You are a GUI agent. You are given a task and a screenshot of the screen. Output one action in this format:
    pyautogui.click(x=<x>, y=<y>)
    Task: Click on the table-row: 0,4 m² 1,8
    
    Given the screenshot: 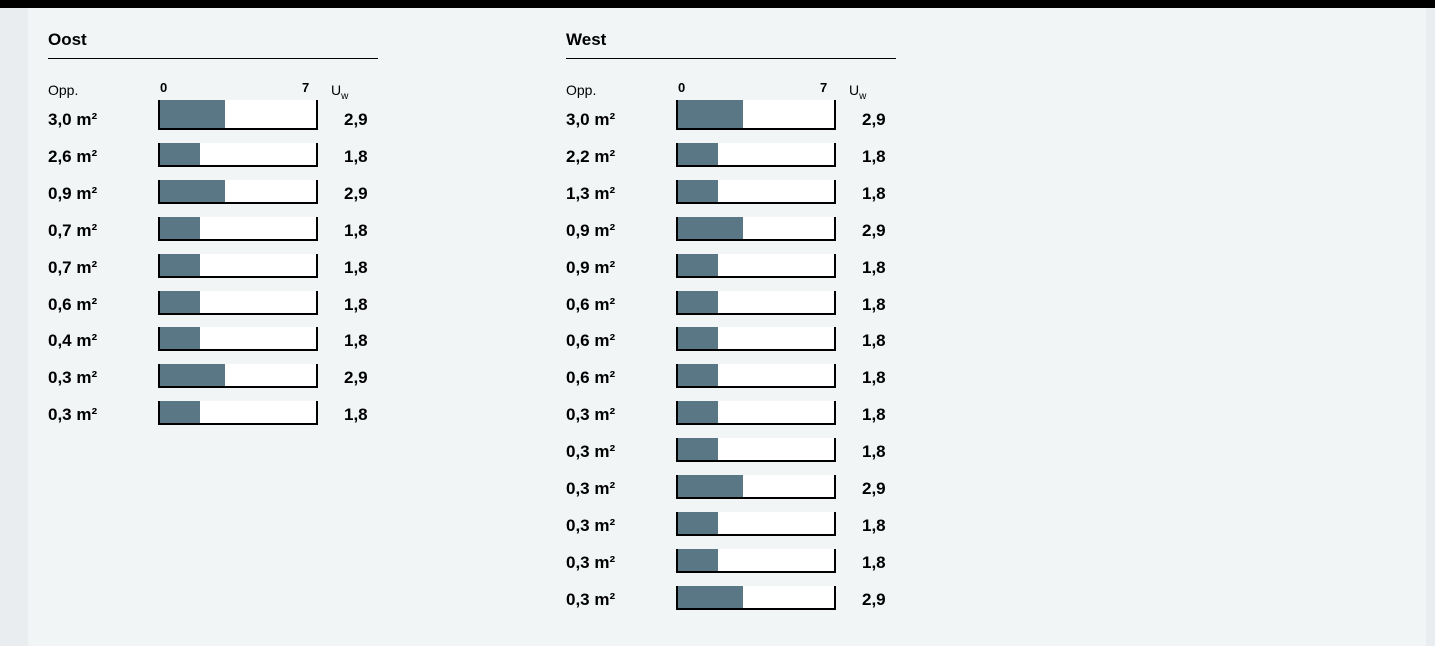 What is the action you would take?
    pyautogui.click(x=213, y=341)
    